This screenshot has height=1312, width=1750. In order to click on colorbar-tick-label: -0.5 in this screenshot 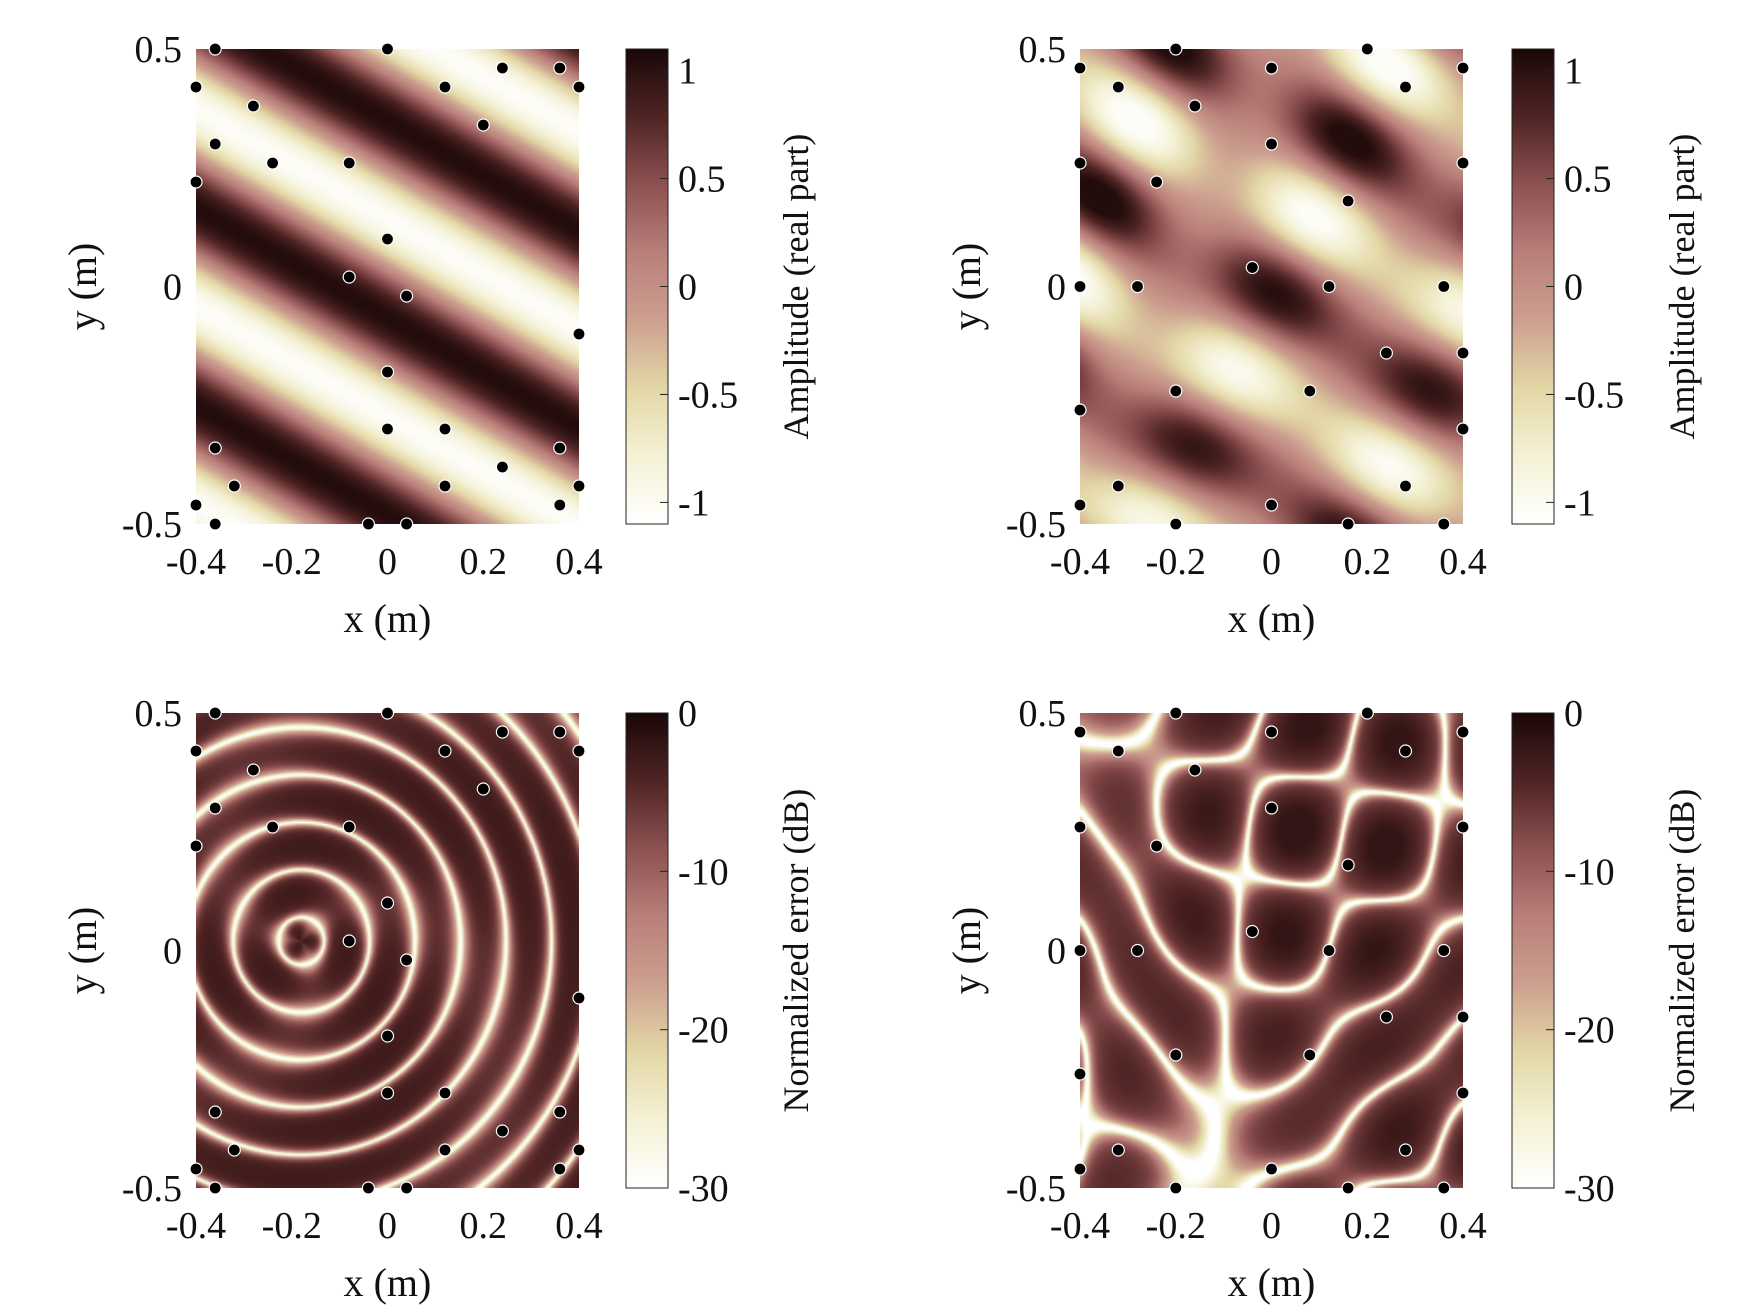, I will do `click(708, 395)`.